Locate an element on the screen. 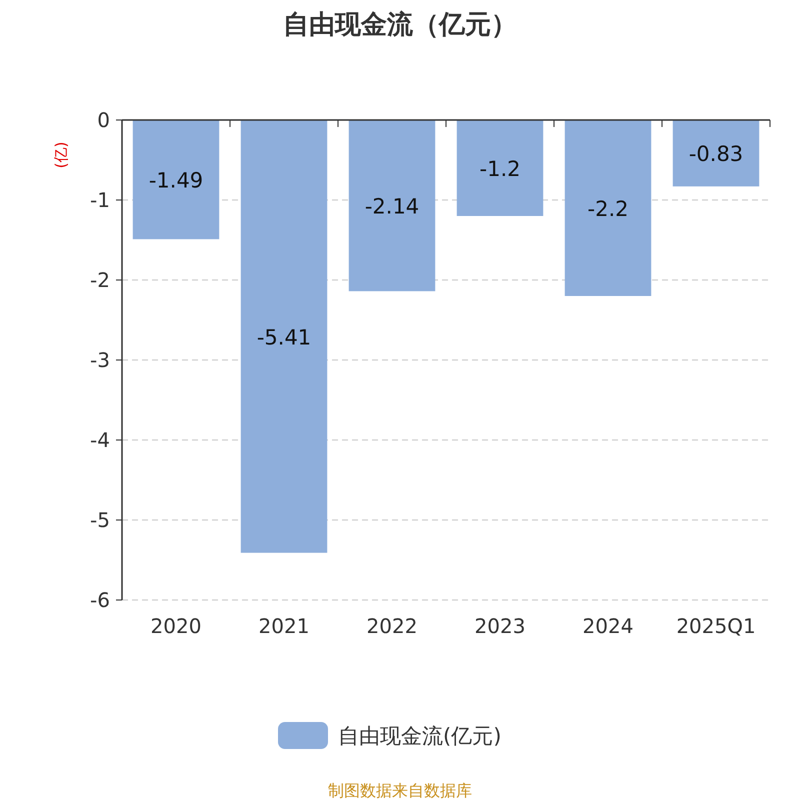  data-label: -2.14 is located at coordinates (392, 206).